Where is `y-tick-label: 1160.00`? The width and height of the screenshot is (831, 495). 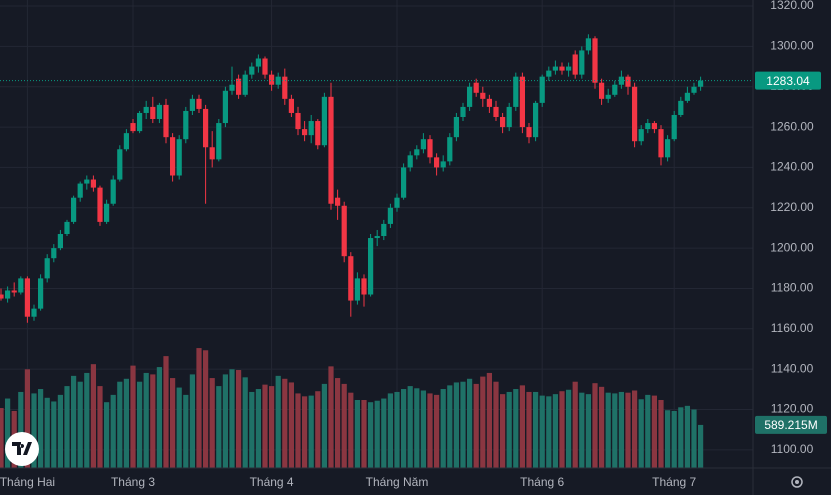
y-tick-label: 1160.00 is located at coordinates (792, 328).